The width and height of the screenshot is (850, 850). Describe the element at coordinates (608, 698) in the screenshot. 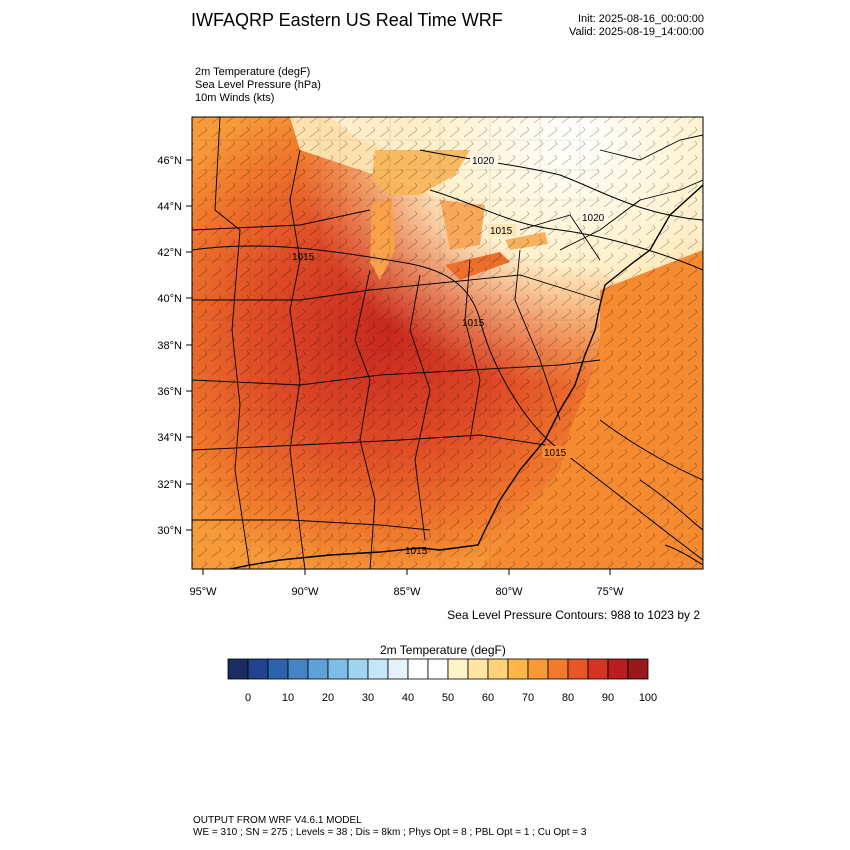

I see `colorbar-tick-label: 90` at that location.